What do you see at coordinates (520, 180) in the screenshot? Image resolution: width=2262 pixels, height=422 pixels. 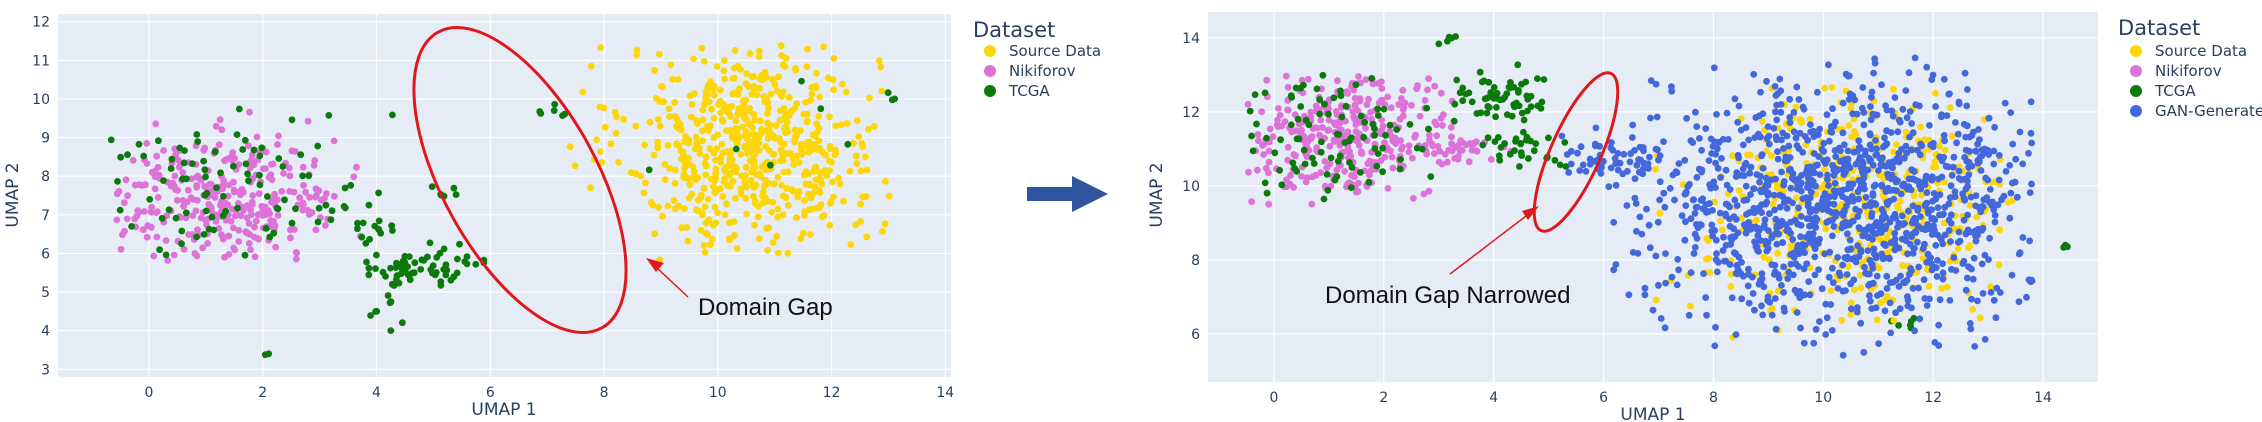 I see `left-domain-gap-ellipse` at bounding box center [520, 180].